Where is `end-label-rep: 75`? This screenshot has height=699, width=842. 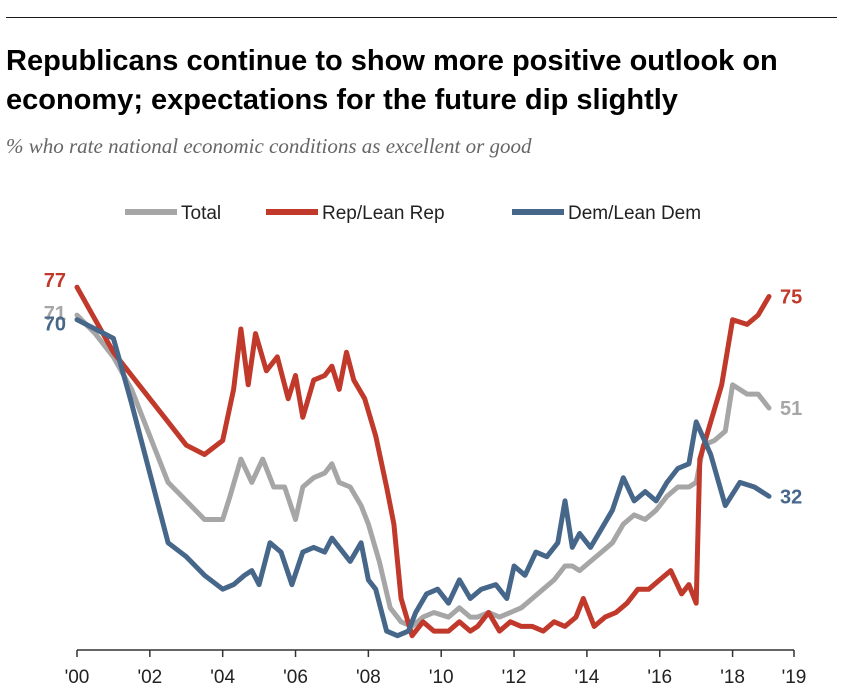 end-label-rep: 75 is located at coordinates (791, 297).